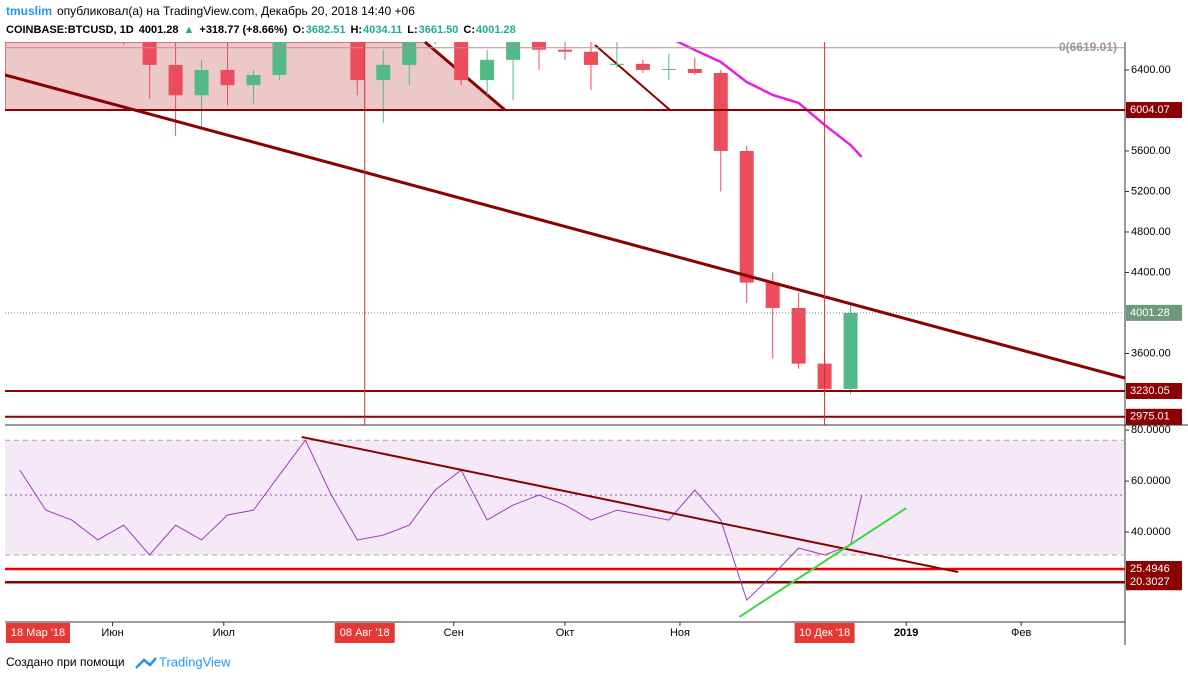  What do you see at coordinates (1151, 70) in the screenshot?
I see `y-tick-label: 6400.00` at bounding box center [1151, 70].